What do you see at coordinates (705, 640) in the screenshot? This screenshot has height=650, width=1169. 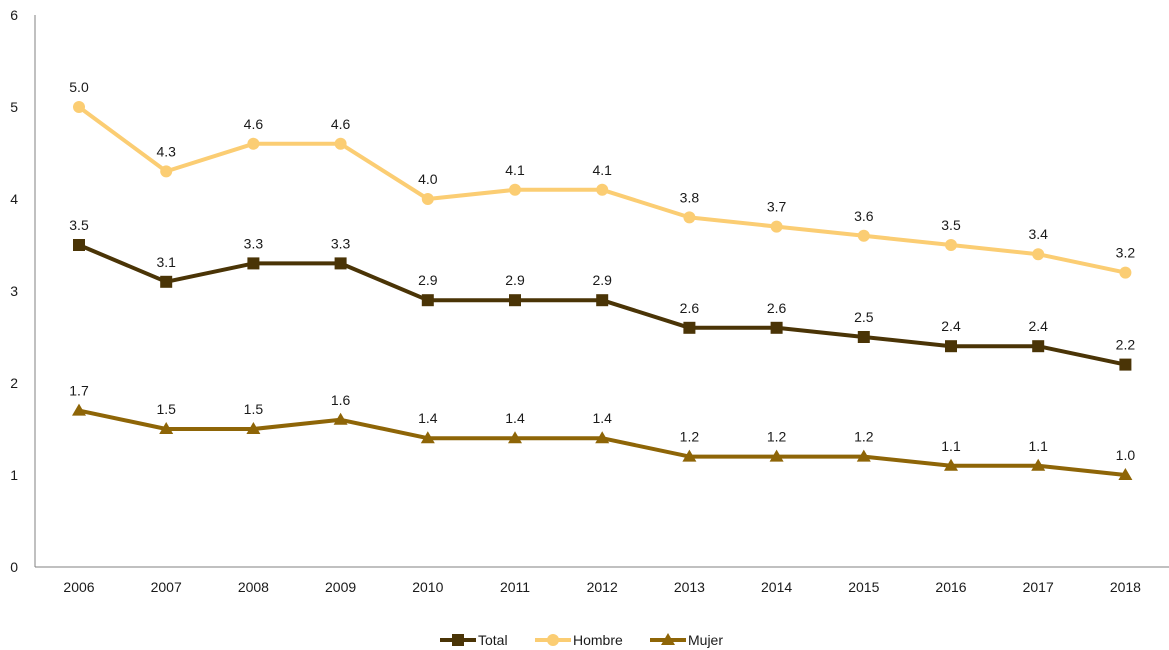 I see `legend-label: Mujer` at bounding box center [705, 640].